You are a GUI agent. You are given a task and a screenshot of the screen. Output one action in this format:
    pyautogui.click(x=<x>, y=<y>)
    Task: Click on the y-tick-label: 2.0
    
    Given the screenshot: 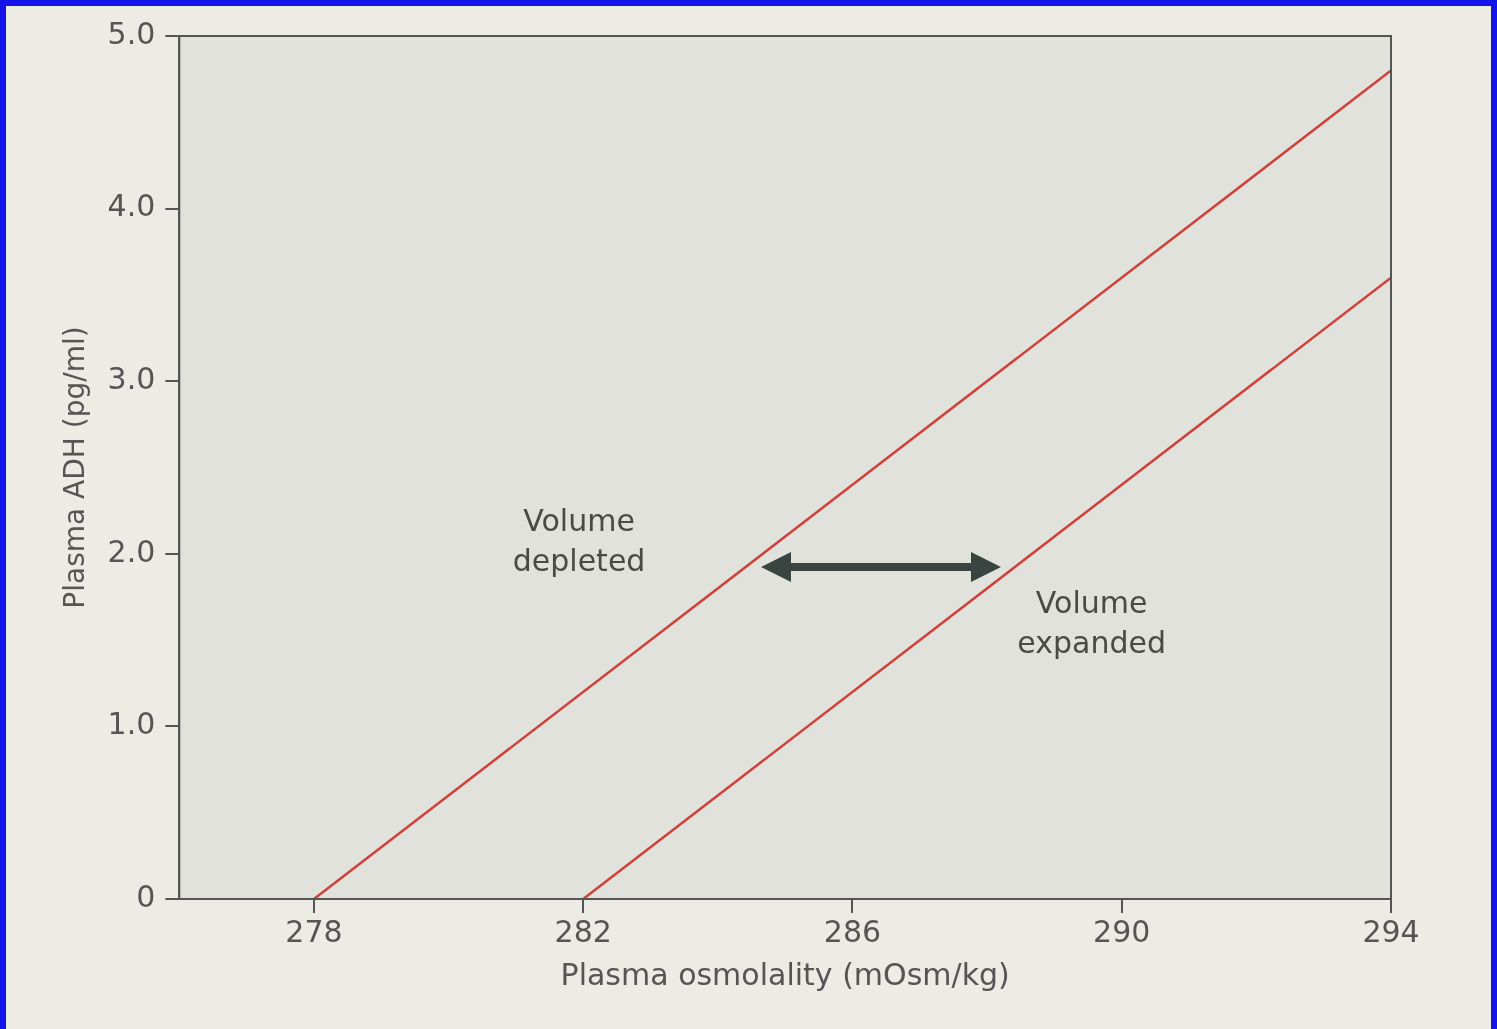 What is the action you would take?
    pyautogui.click(x=131, y=551)
    